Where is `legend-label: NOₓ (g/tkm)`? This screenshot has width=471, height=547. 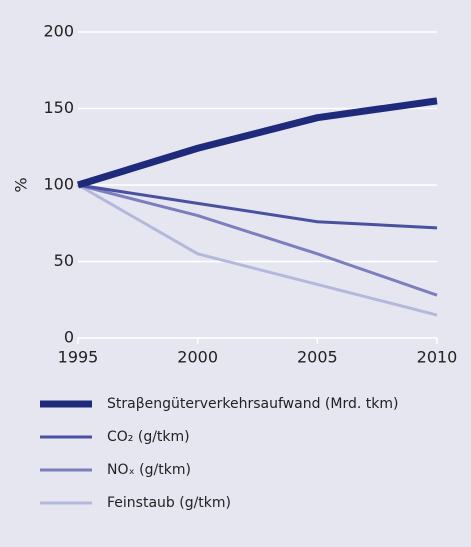 legend-label: NOₓ (g/tkm) is located at coordinates (149, 470).